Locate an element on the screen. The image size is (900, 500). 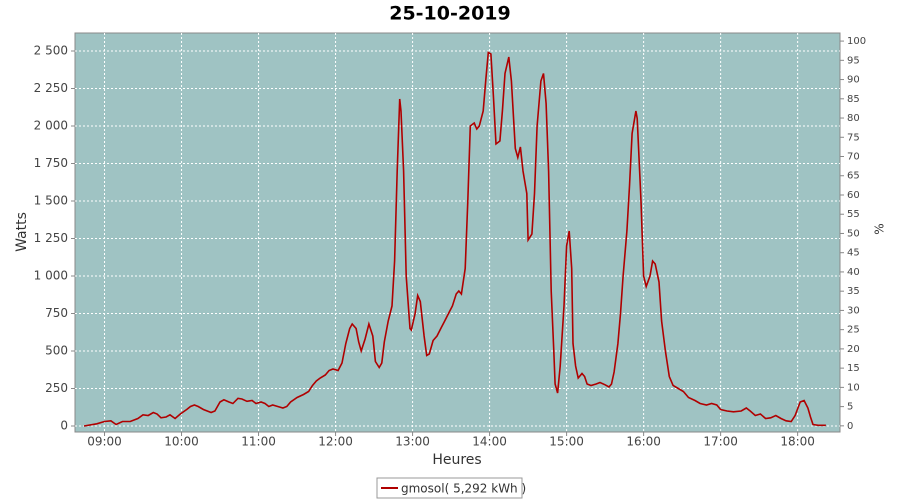
y2-tick-label: 90 is located at coordinates (853, 80).